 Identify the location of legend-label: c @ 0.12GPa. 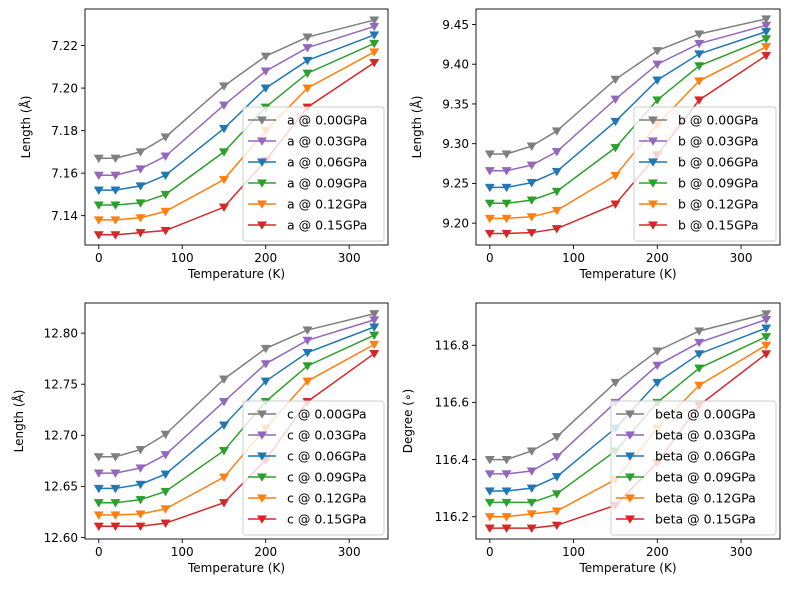
(326, 498).